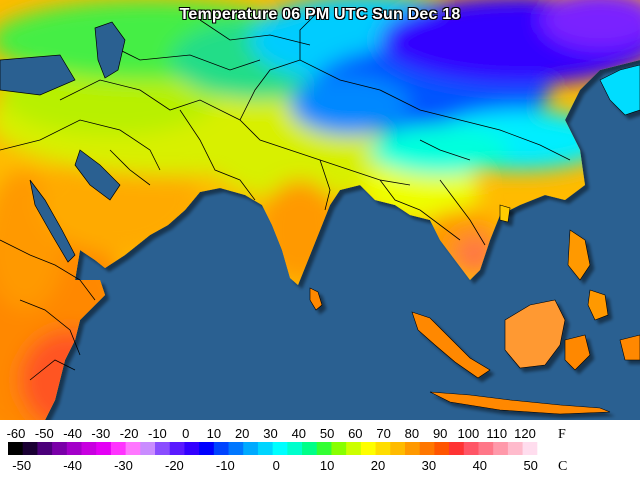 The image size is (640, 480). Describe the element at coordinates (320, 14) in the screenshot. I see `map-title: Temperature 06 PM UTC Sun Dec 18` at that location.